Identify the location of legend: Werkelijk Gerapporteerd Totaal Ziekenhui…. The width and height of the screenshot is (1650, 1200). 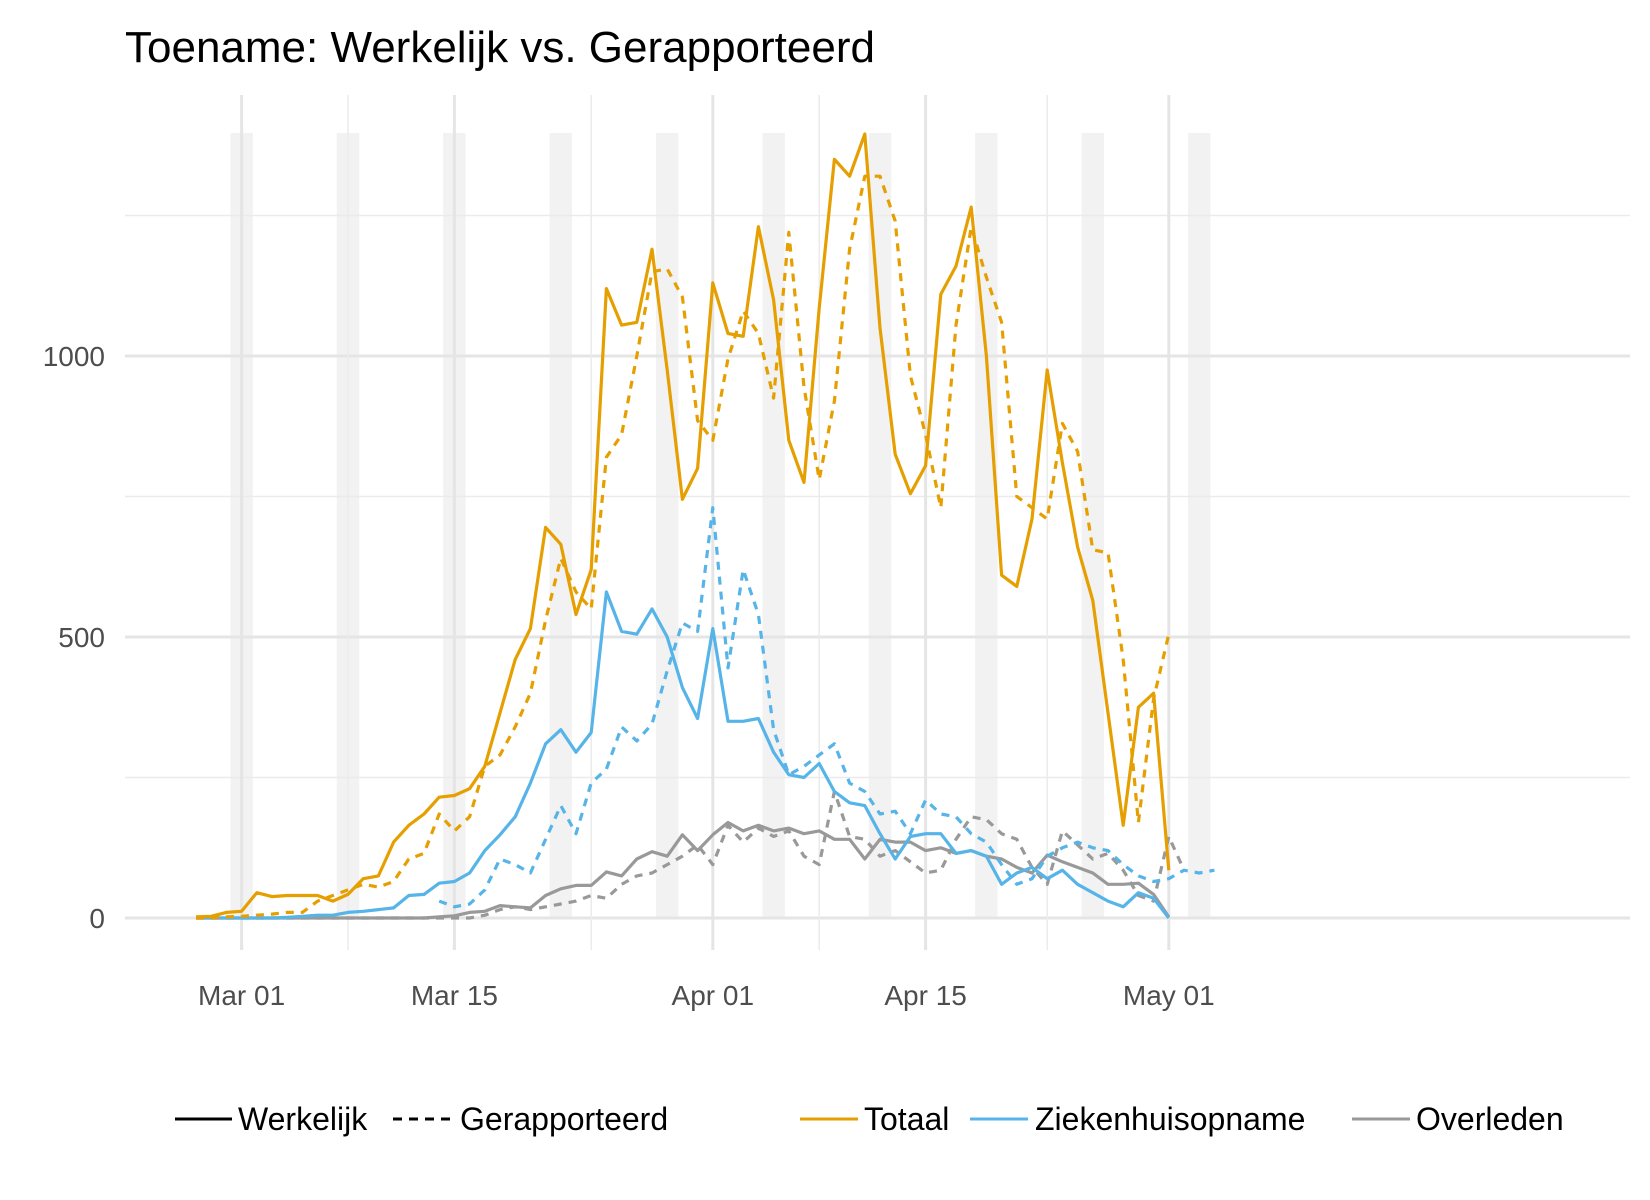
(869, 1119).